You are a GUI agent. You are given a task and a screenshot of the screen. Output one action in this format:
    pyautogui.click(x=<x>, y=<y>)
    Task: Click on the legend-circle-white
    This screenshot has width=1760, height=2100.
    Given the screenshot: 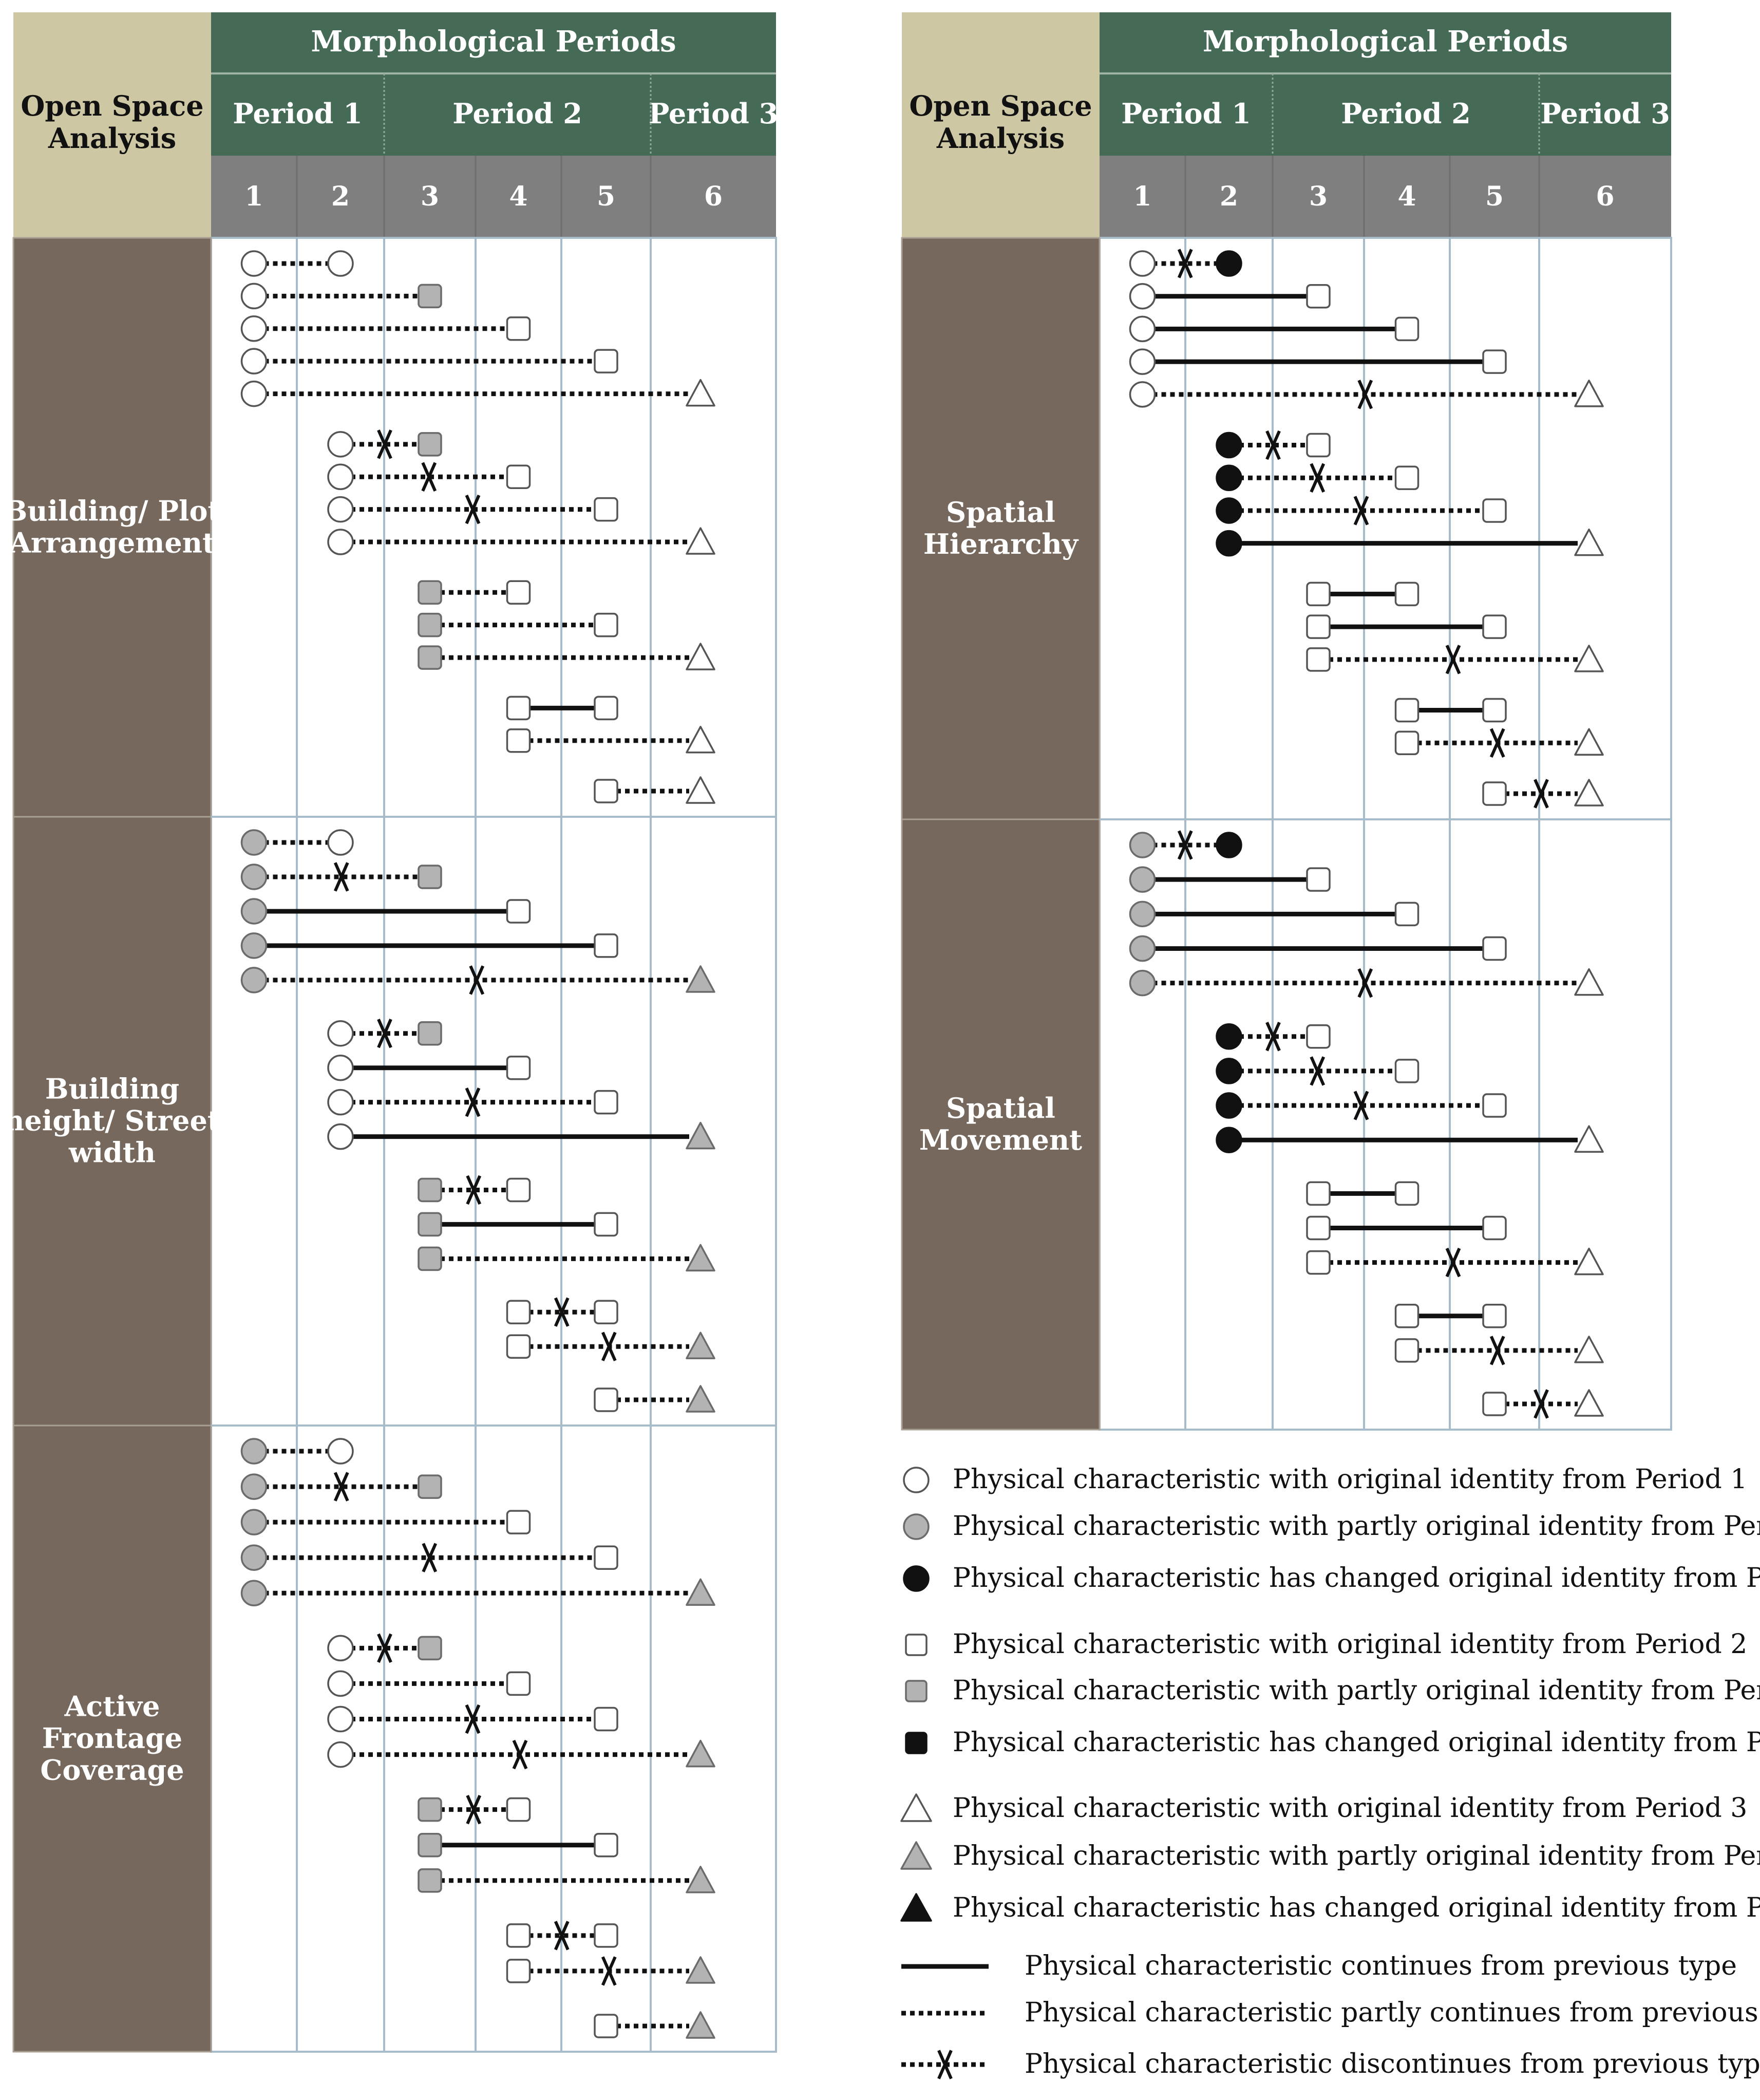 What is the action you would take?
    pyautogui.click(x=917, y=1480)
    